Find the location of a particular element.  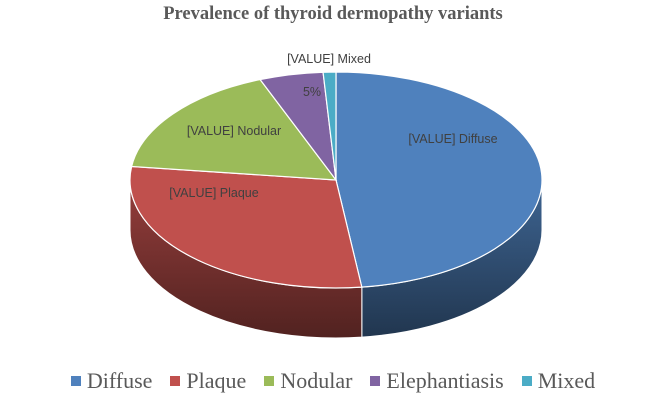

slice-nodular is located at coordinates (234, 129).